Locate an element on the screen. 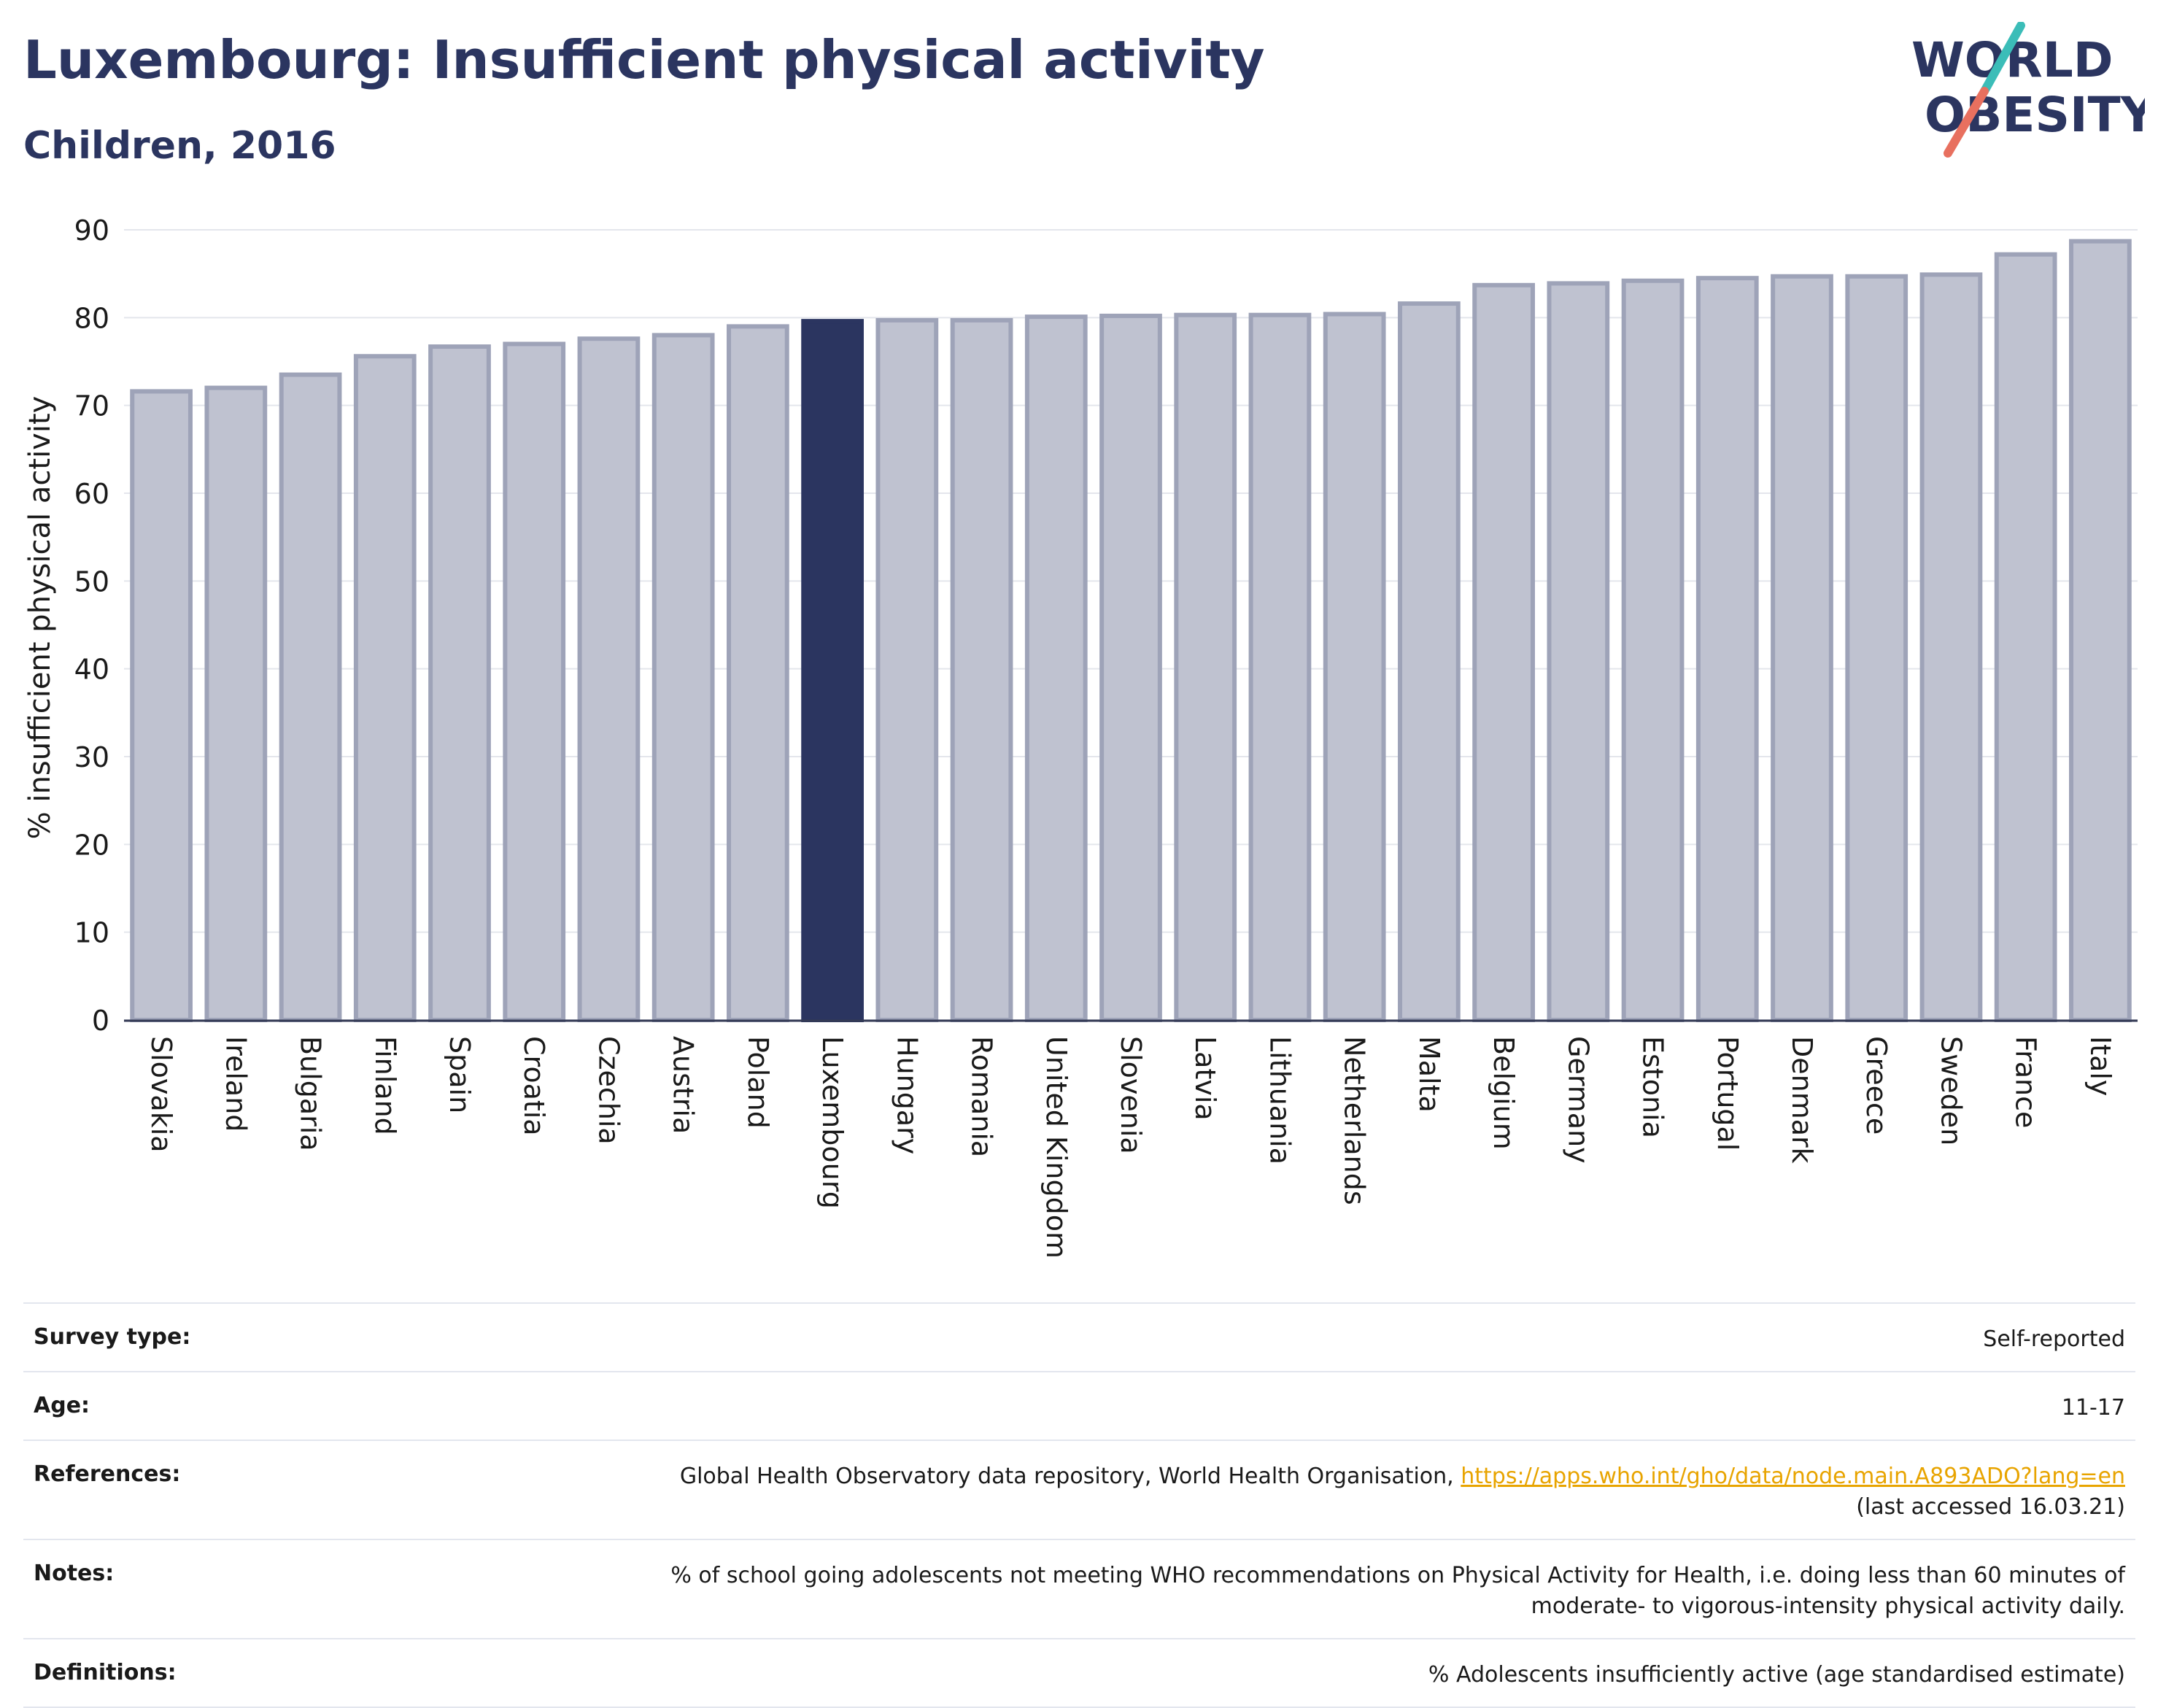 This screenshot has width=2158, height=1708. x-tick-label: Latvia is located at coordinates (1205, 1079).